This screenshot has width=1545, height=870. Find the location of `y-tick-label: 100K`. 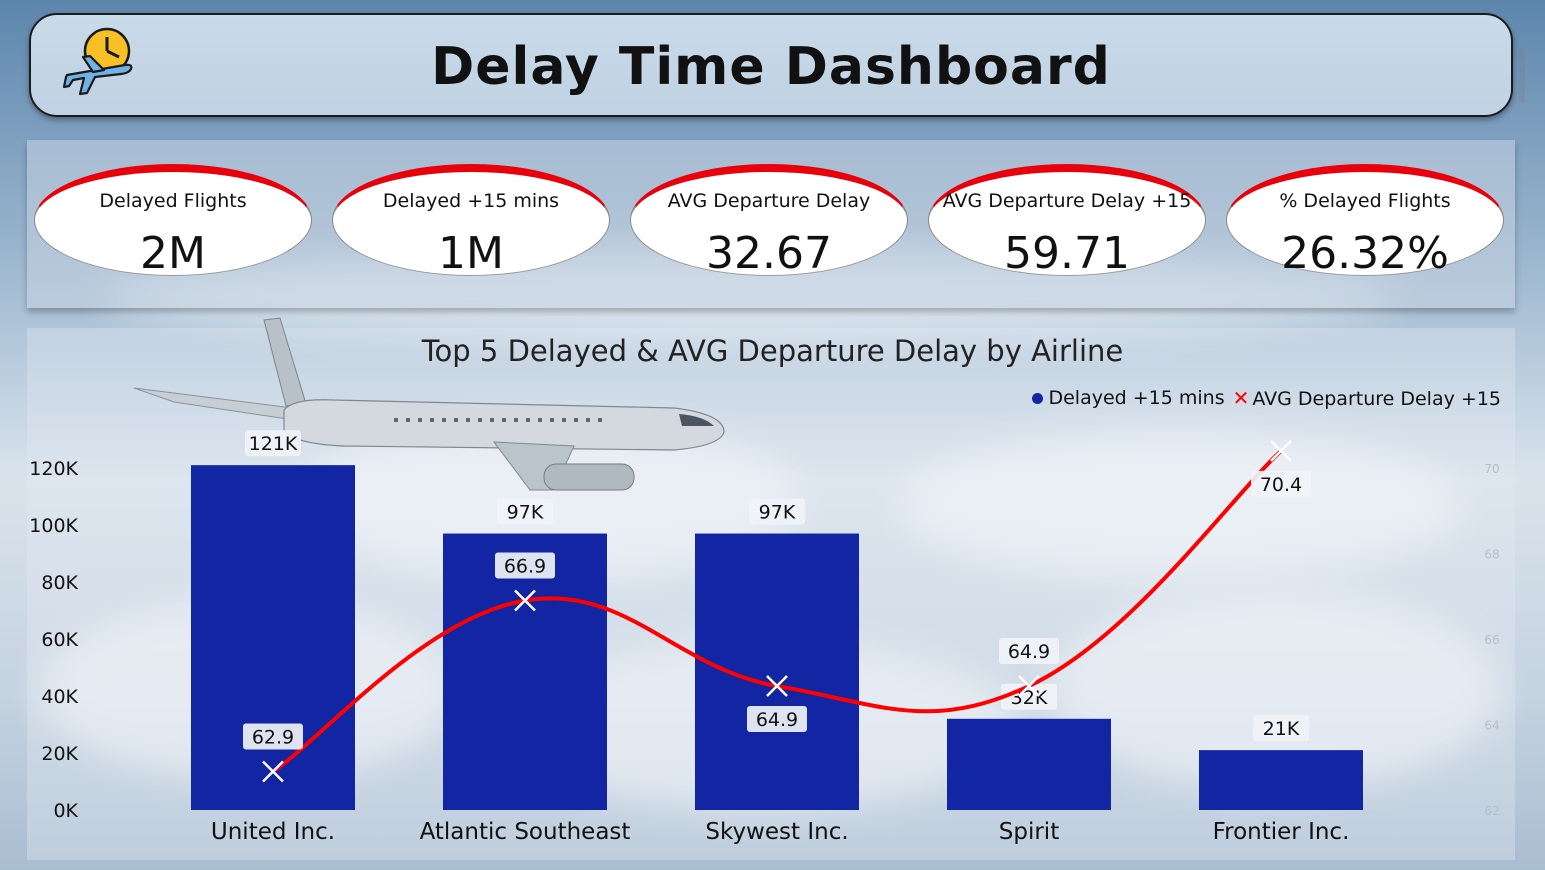

y-tick-label: 100K is located at coordinates (53, 526).